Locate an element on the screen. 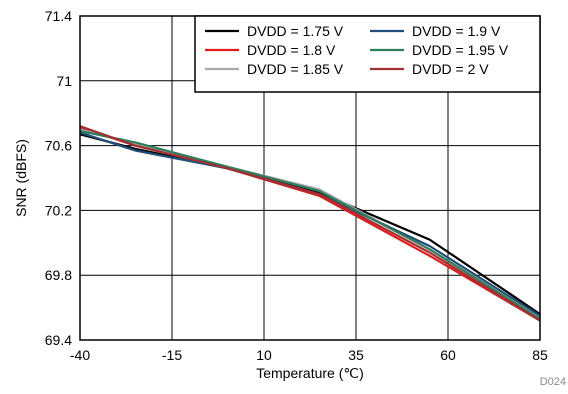 The width and height of the screenshot is (568, 394). x-axis-label: Temperature (℃) is located at coordinates (310, 373).